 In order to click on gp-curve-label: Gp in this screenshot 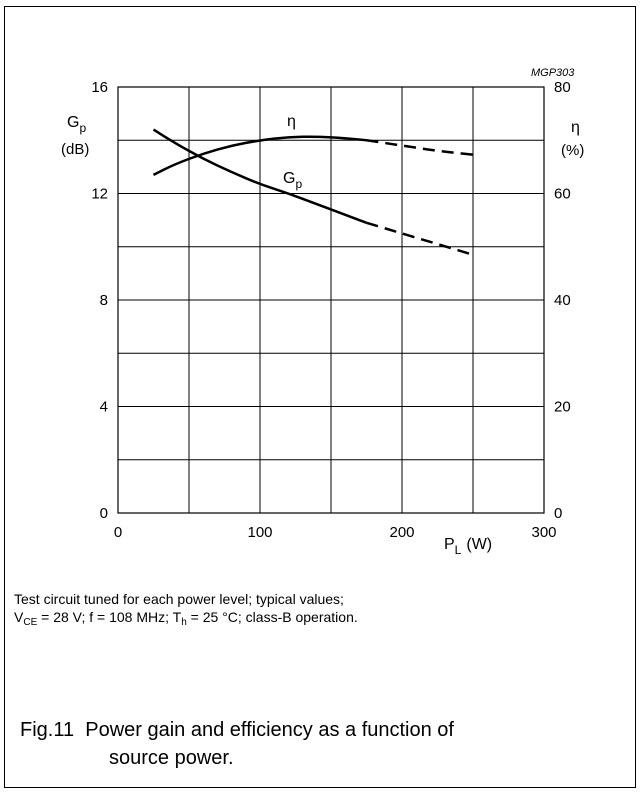, I will do `click(292, 180)`.